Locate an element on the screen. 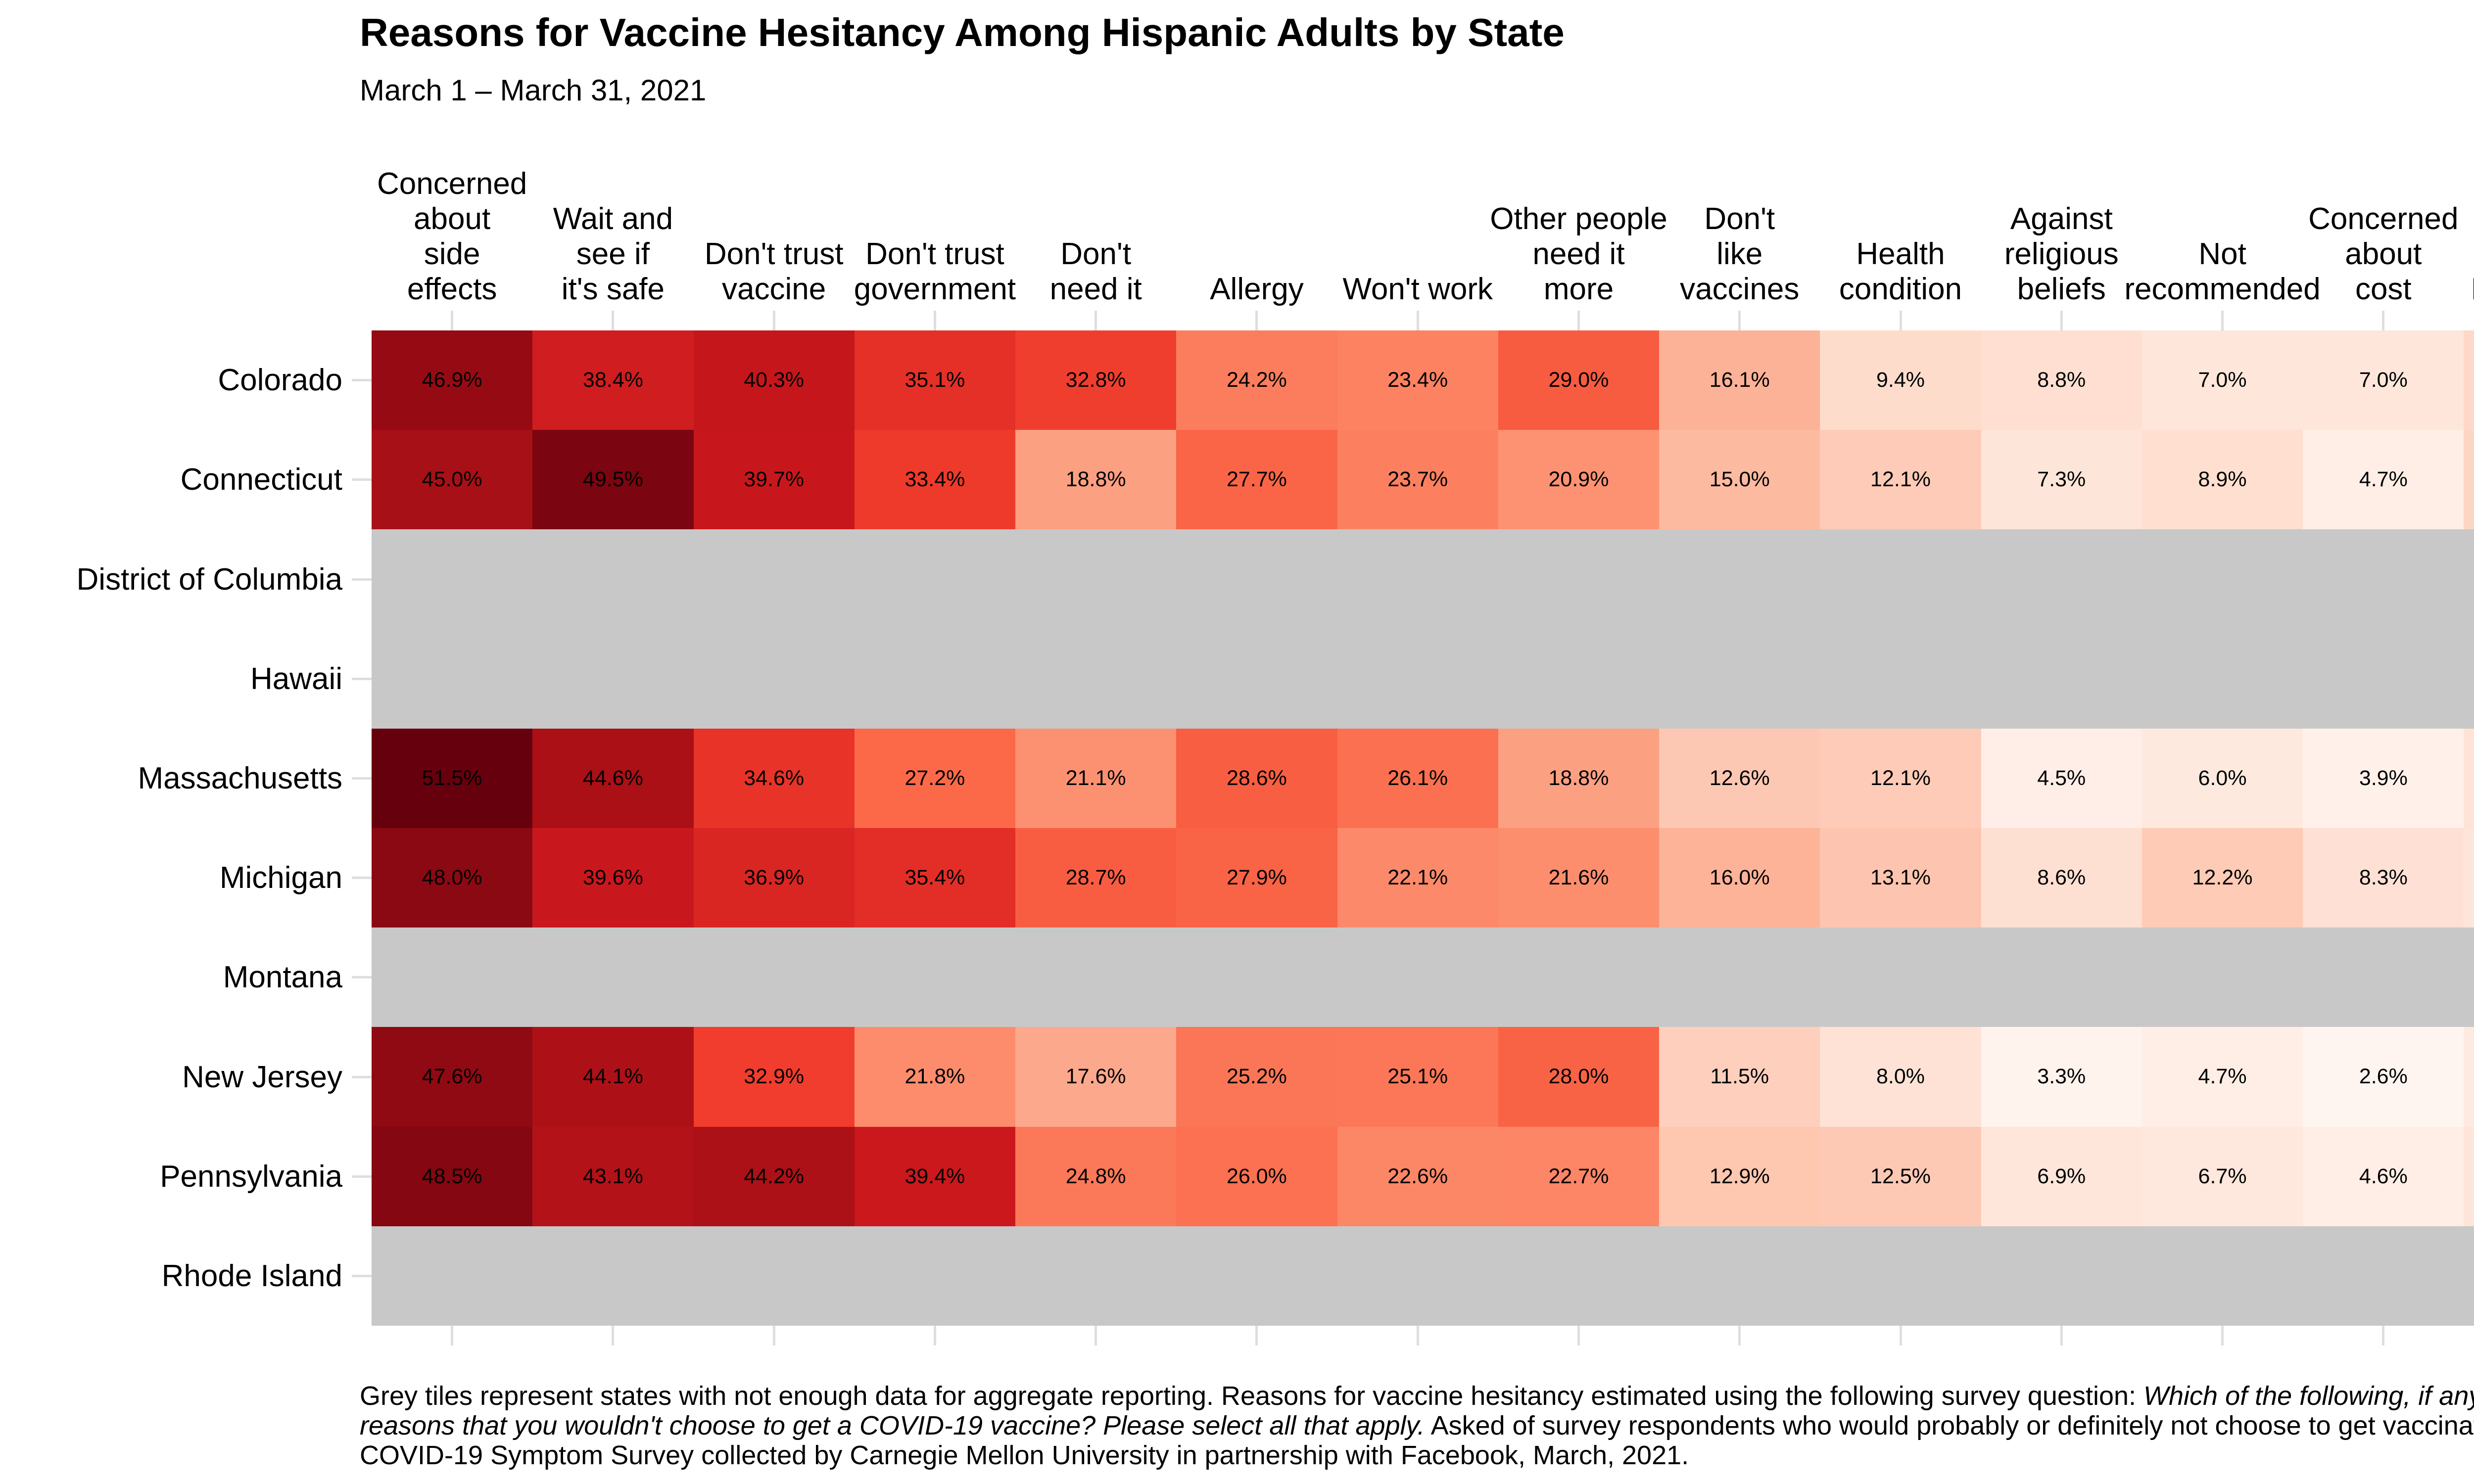 Image resolution: width=2474 pixels, height=1484 pixels. heatmap-cell: 18.8% is located at coordinates (1579, 778).